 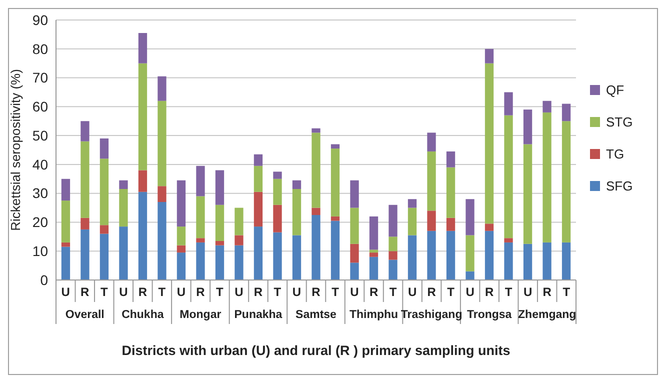 I want to click on y-axis-title: Rickettsial seropositivity (%), so click(x=15, y=150).